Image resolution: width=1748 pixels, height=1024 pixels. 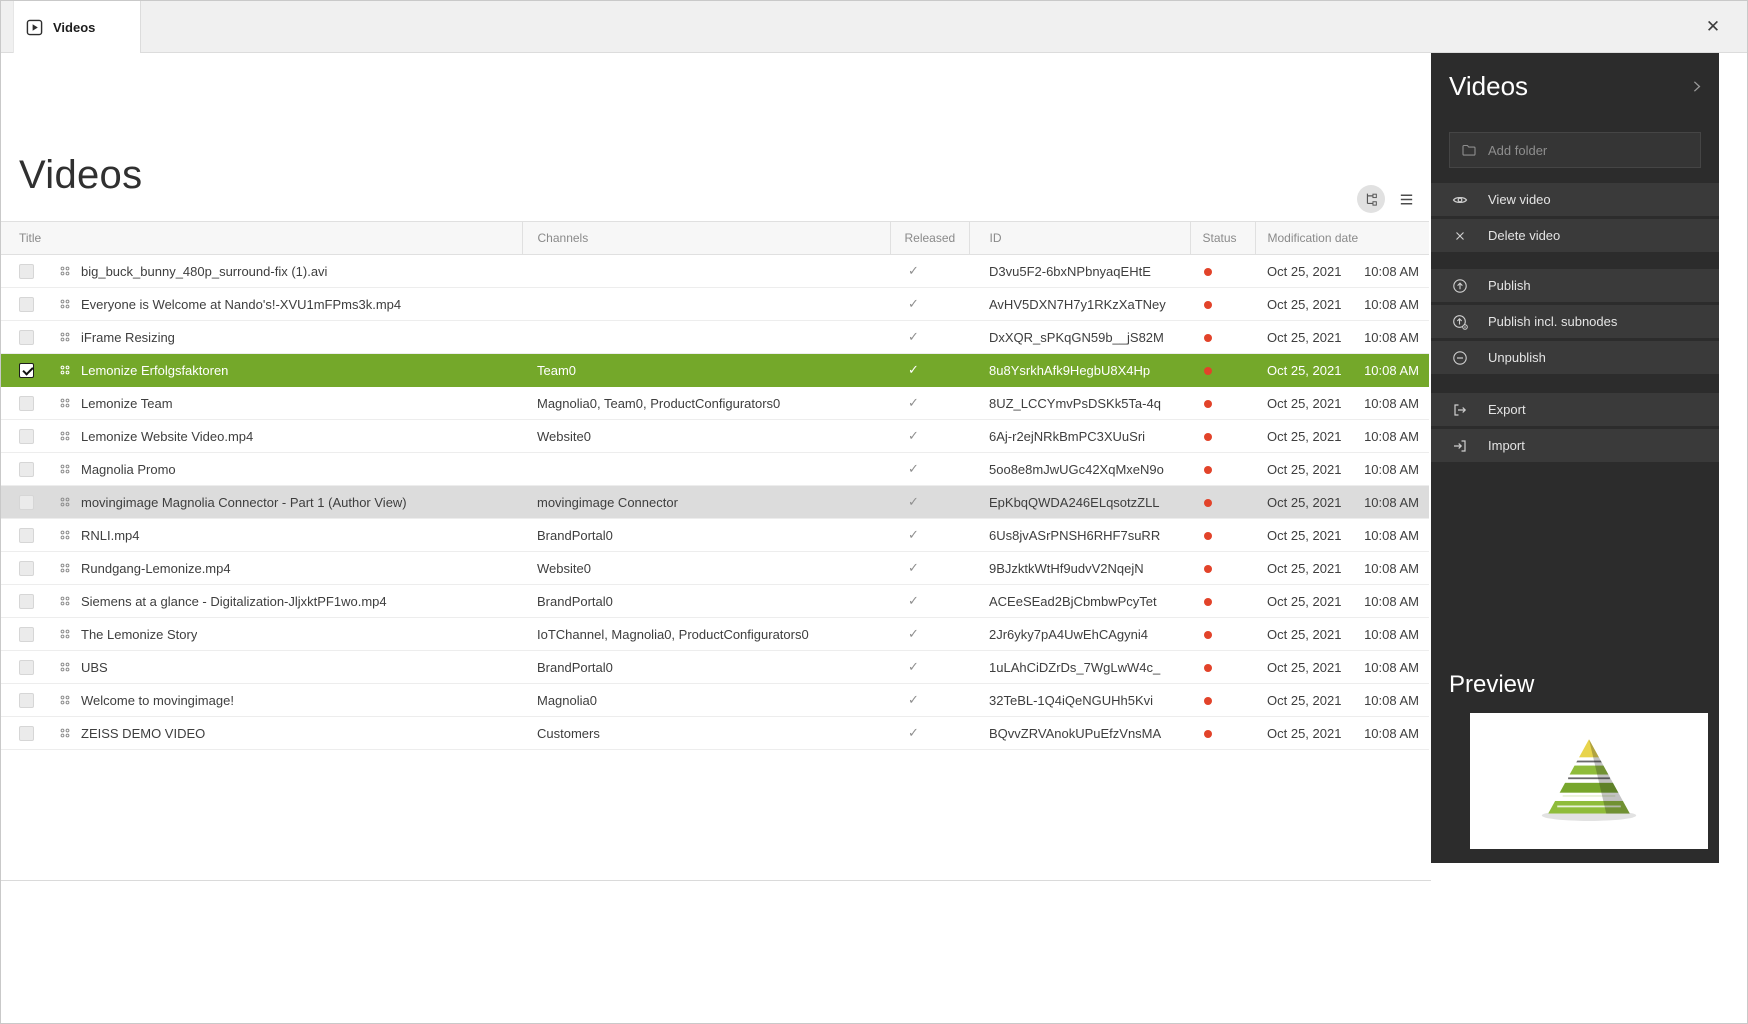 I want to click on view-video-button: View video, so click(x=1575, y=199).